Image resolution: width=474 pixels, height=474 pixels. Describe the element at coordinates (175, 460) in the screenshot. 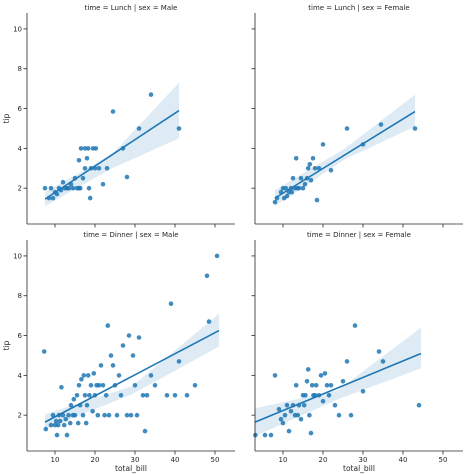

I see `x-tick-label: 40` at that location.